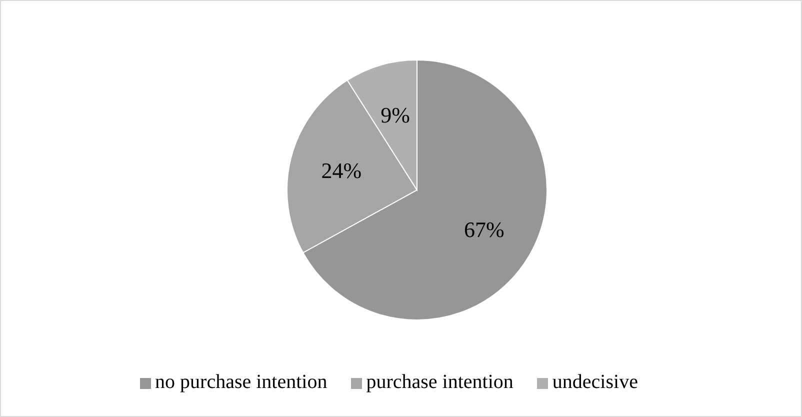 Image resolution: width=802 pixels, height=417 pixels. Describe the element at coordinates (595, 382) in the screenshot. I see `legend-label: undecisive` at that location.